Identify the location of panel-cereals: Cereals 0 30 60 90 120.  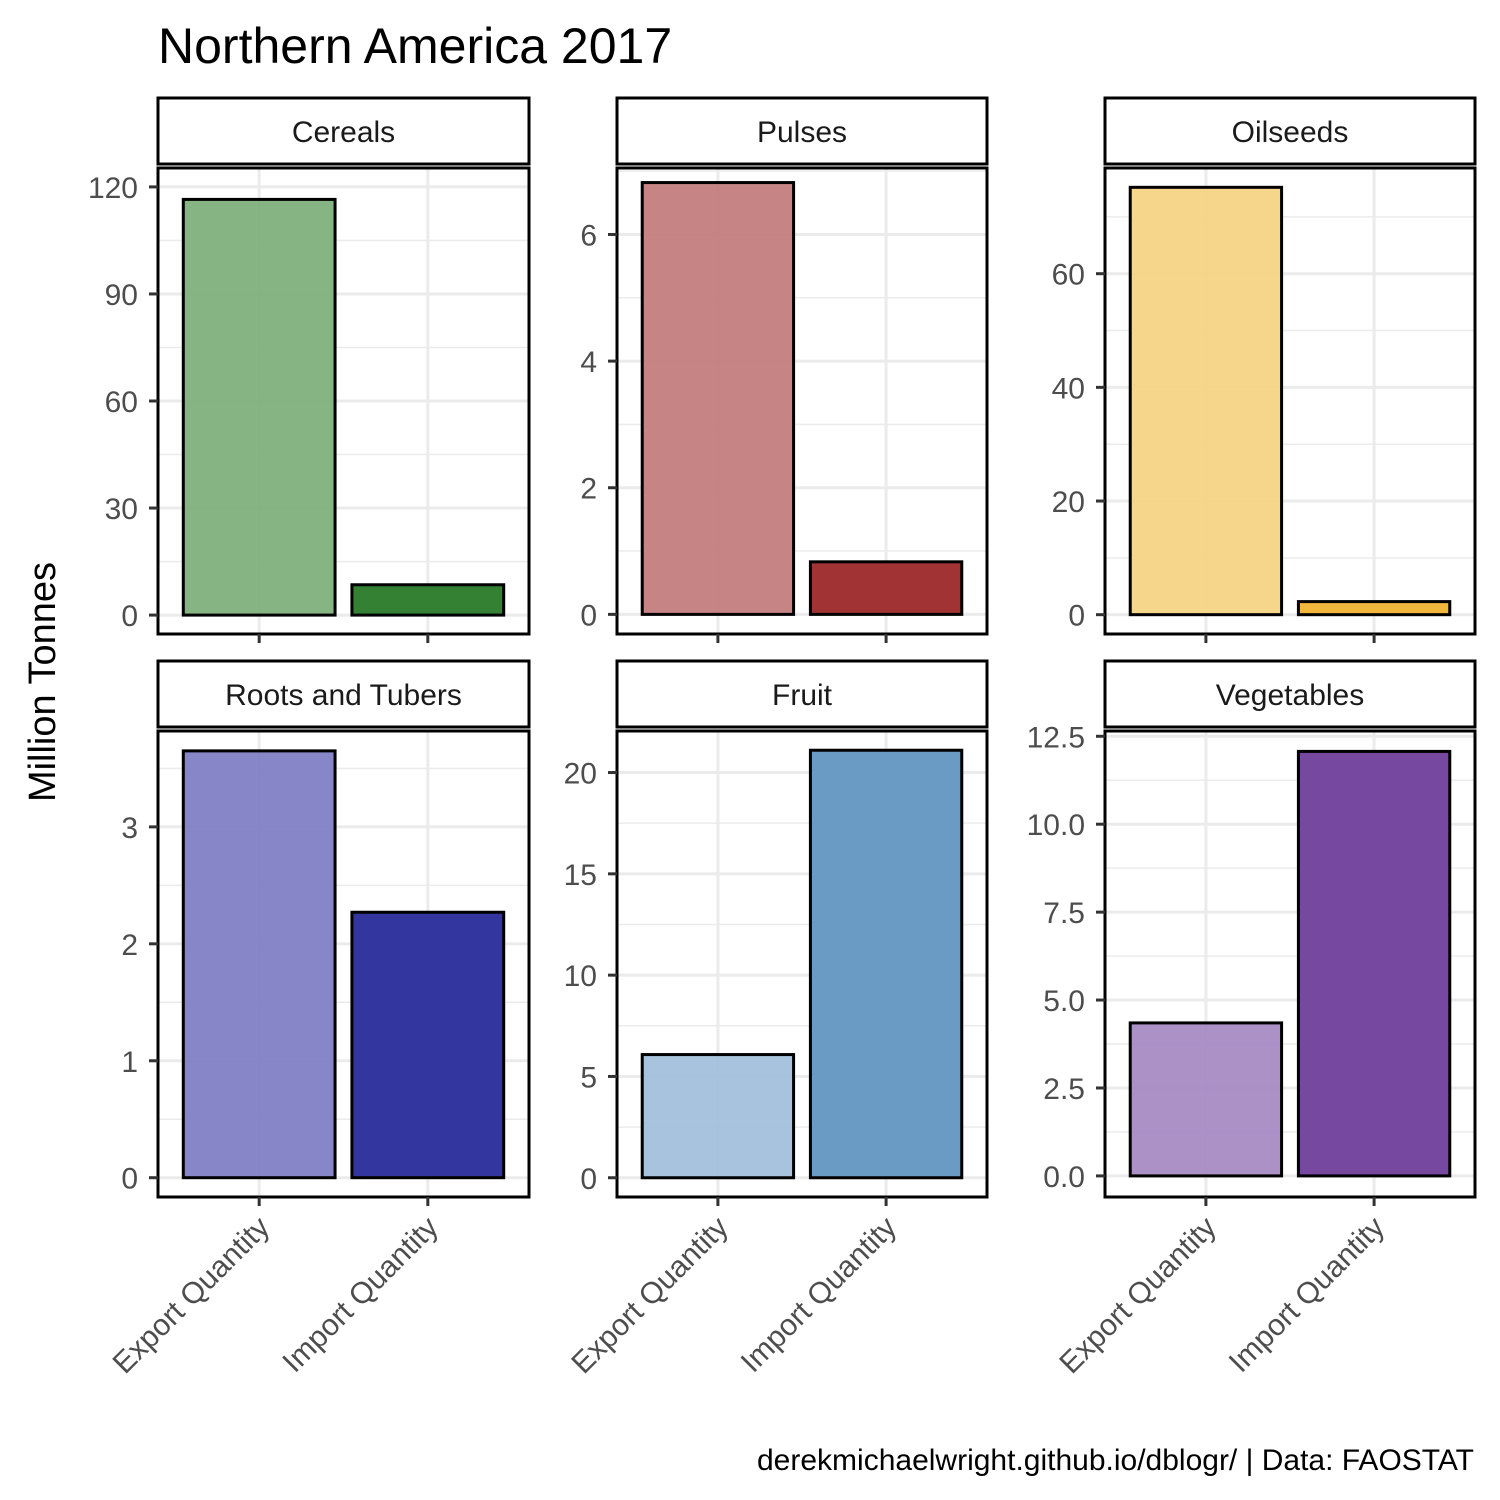
(309, 369).